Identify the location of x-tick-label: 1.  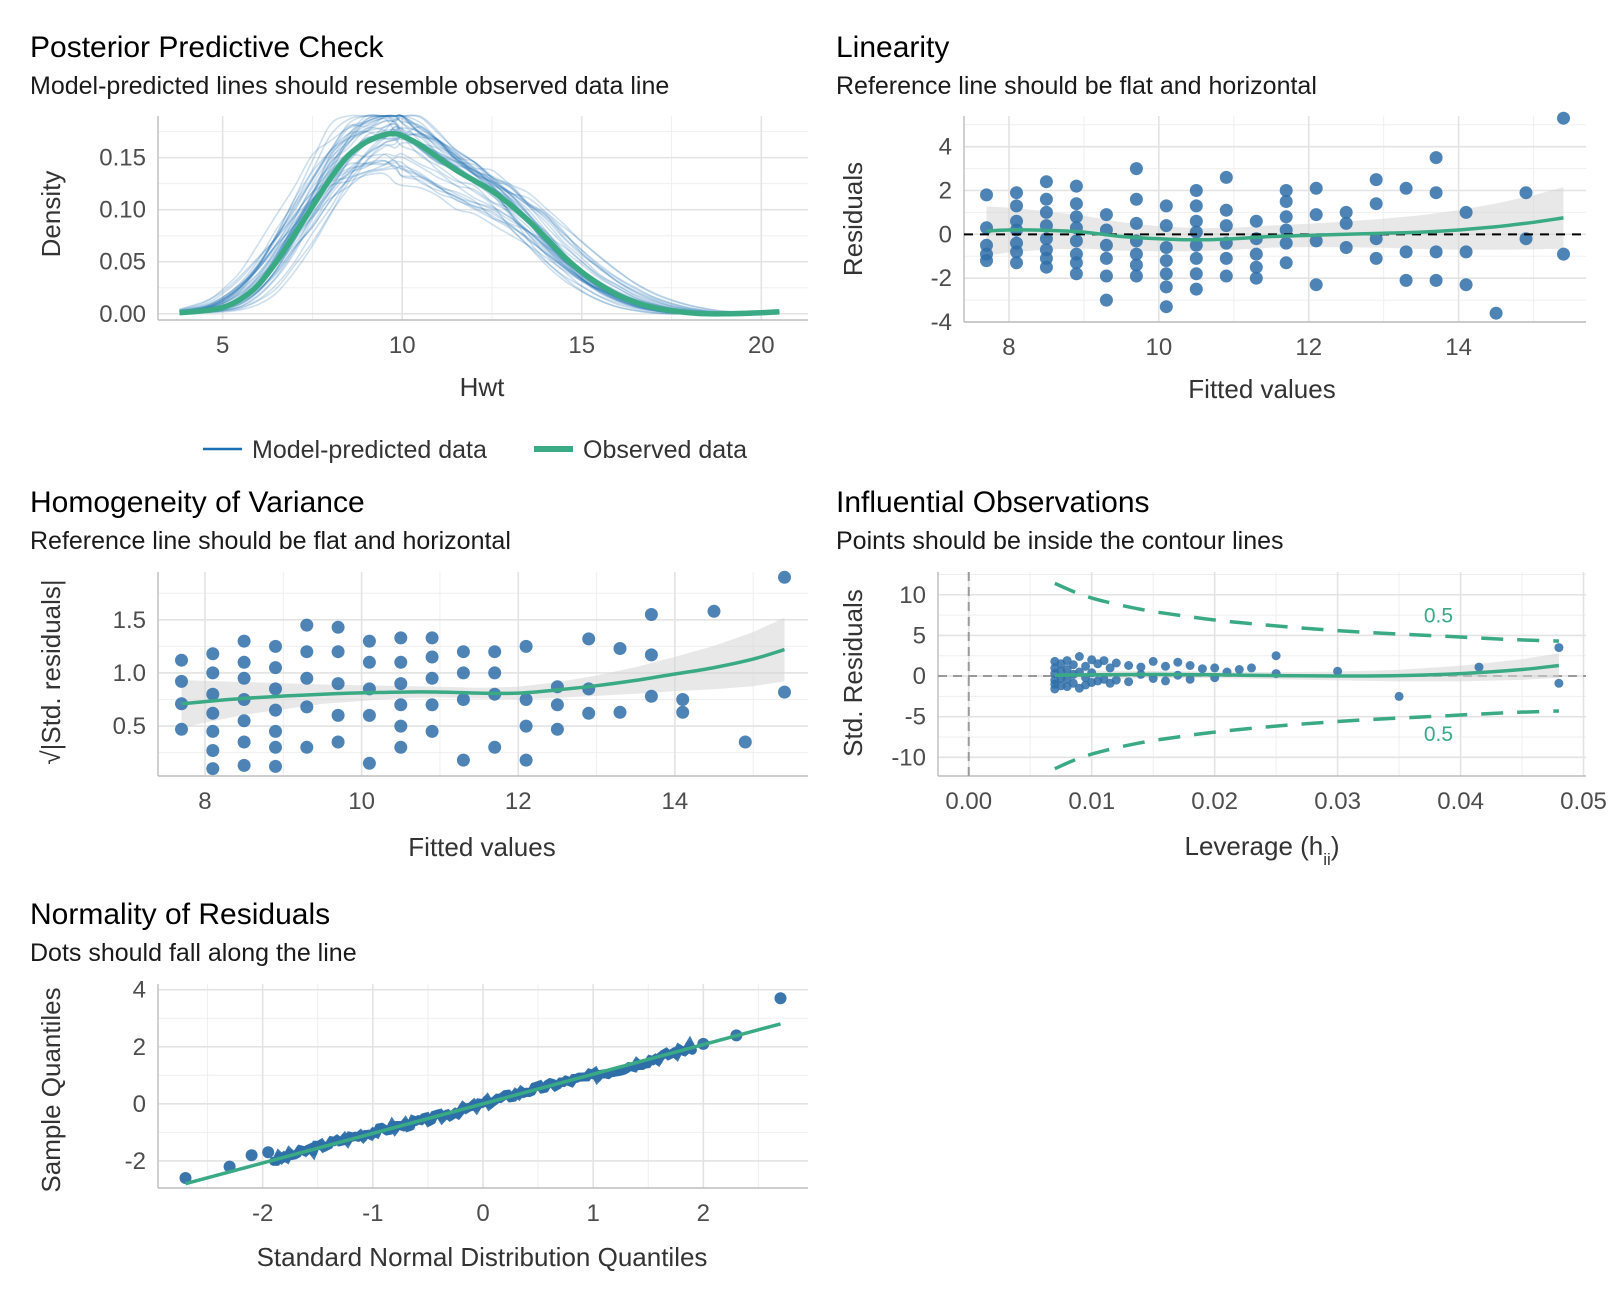
(592, 1213).